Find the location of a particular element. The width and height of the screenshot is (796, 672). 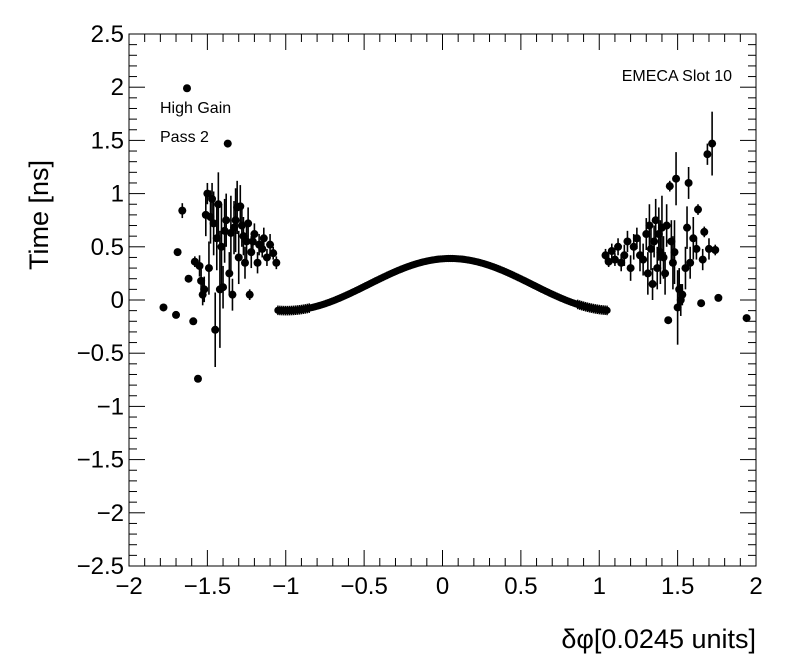

x-tick-label: −1.5 is located at coordinates (207, 586).